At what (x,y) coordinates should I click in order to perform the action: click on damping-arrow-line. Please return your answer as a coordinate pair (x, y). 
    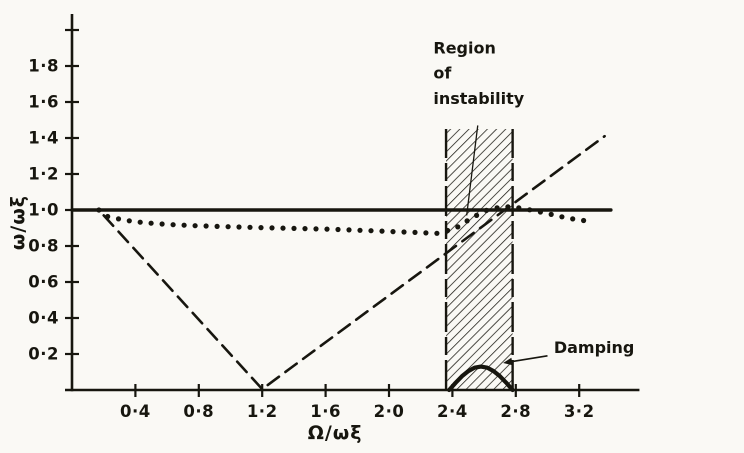
    Looking at the image, I should click on (529, 359).